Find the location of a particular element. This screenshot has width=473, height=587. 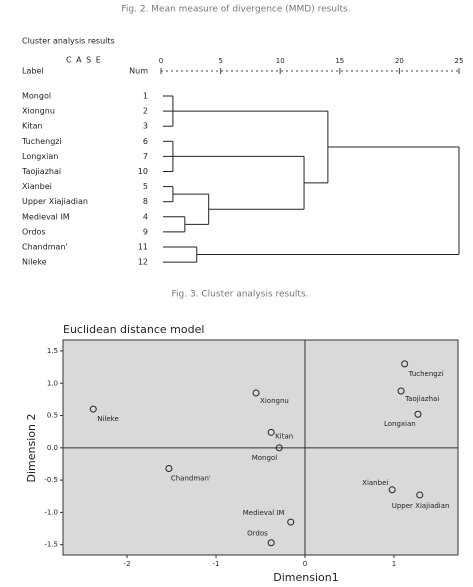

x-tick-label: 5 is located at coordinates (220, 61).